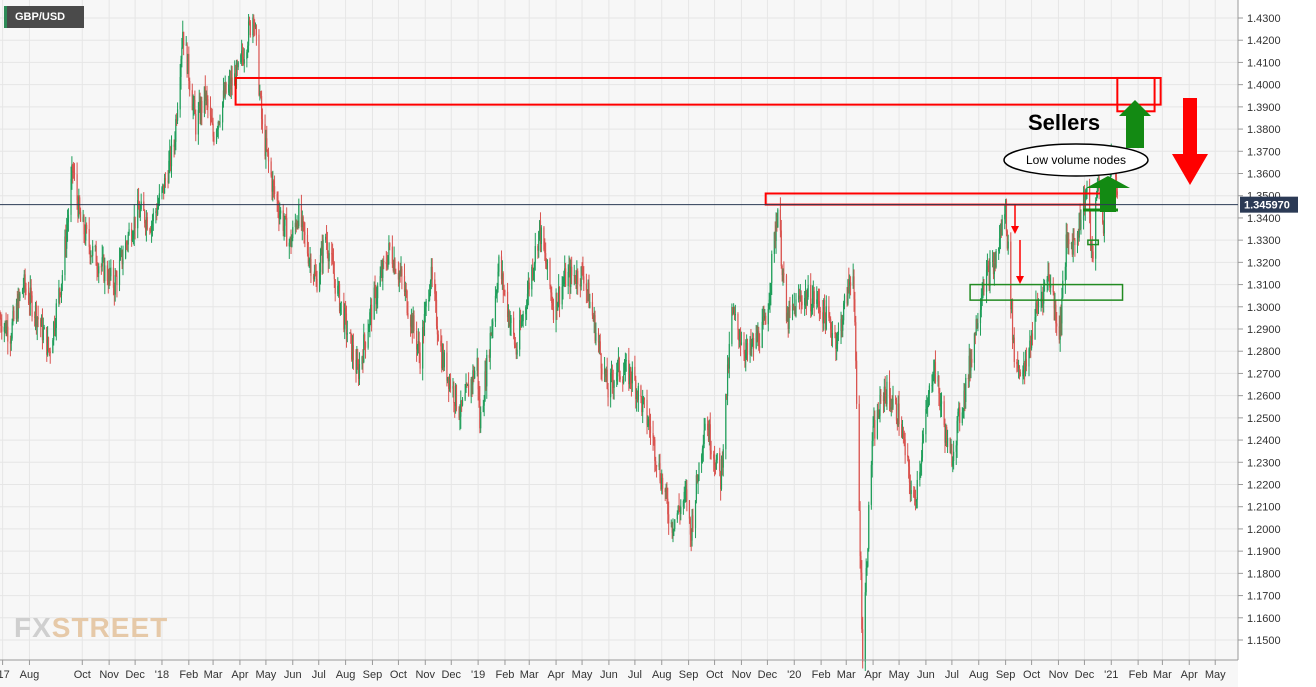 The width and height of the screenshot is (1316, 687). Describe the element at coordinates (30, 675) in the screenshot. I see `x-tick-label: Aug` at that location.